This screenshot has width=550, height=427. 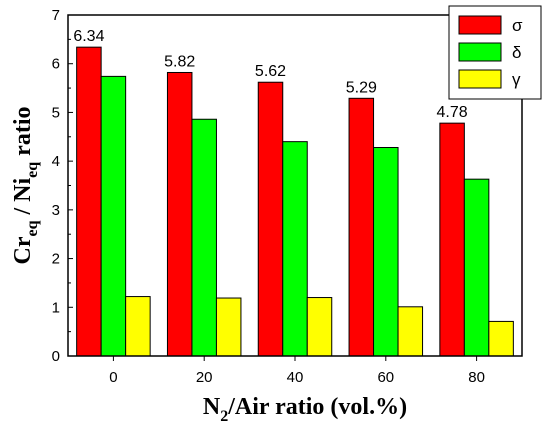 I want to click on y-tick-label: 1, so click(x=56, y=307).